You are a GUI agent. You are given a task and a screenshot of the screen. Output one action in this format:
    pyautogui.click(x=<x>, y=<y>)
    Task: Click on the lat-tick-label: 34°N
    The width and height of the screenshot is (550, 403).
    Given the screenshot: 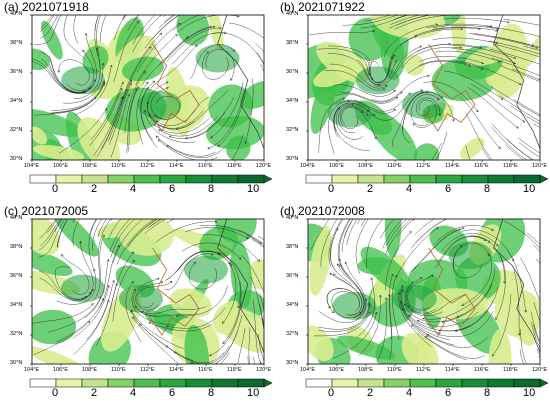 What is the action you would take?
    pyautogui.click(x=292, y=305)
    